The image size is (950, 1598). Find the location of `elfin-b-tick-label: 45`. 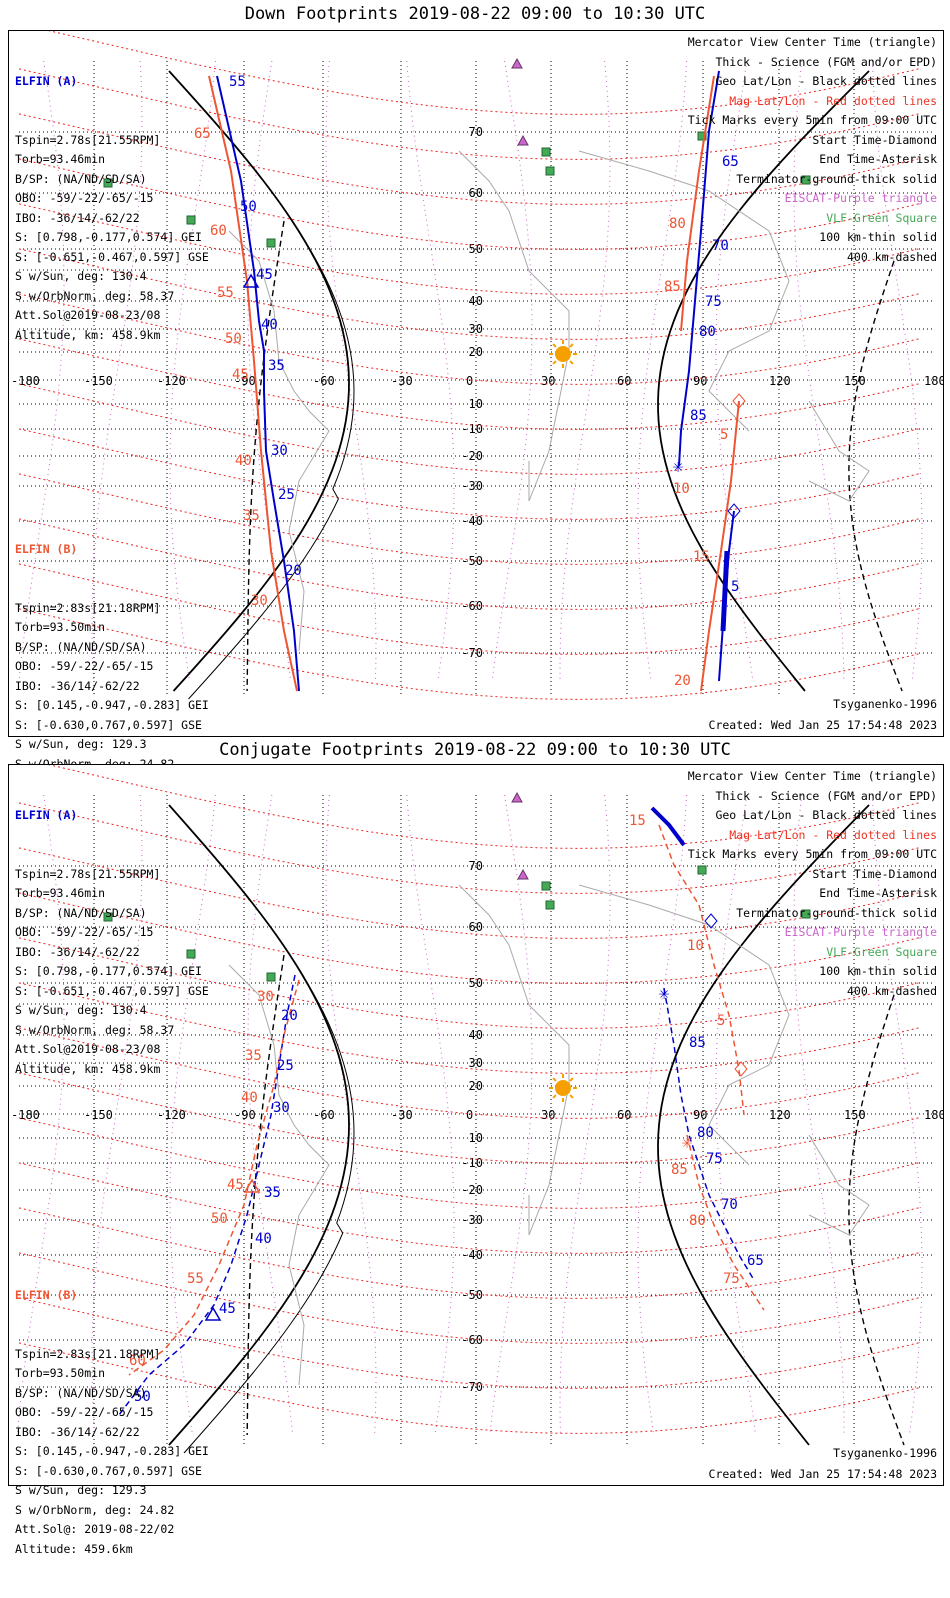

elfin-b-tick-label: 45 is located at coordinates (240, 375).